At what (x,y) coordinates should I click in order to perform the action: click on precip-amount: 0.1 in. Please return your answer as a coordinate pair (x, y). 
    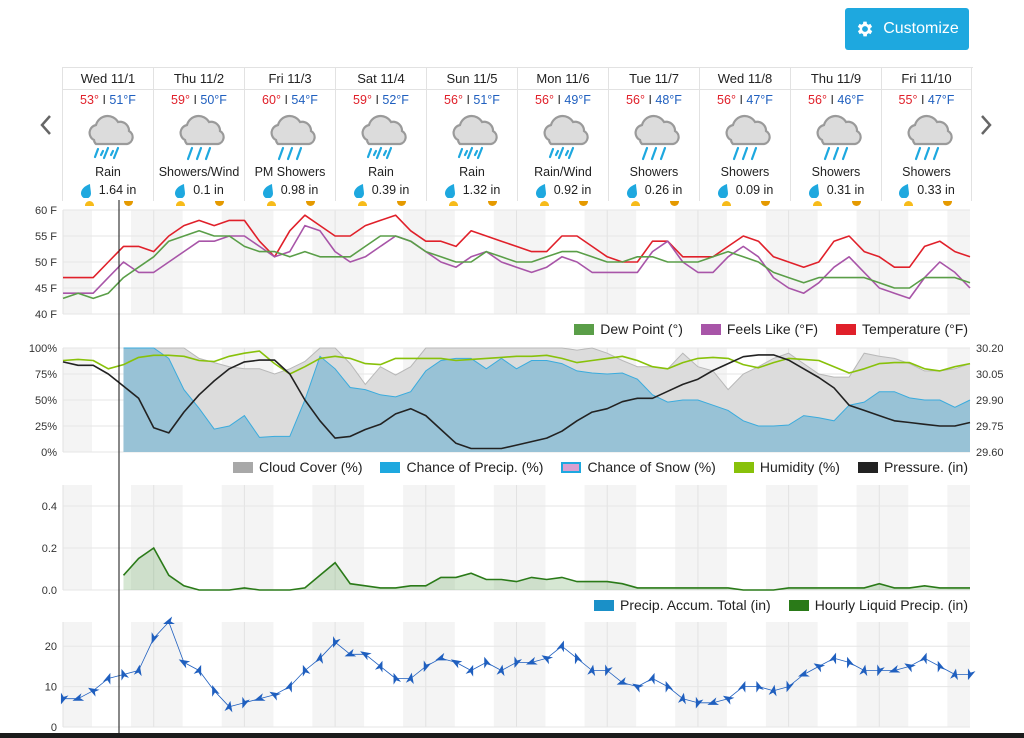
    Looking at the image, I should click on (208, 190).